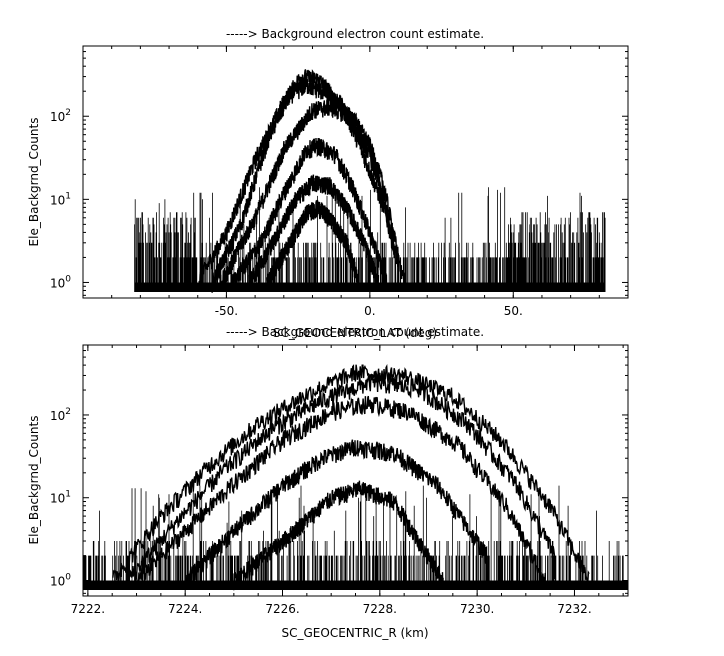 This screenshot has height=656, width=724. I want to click on x-tick-label: 7230., so click(477, 609).